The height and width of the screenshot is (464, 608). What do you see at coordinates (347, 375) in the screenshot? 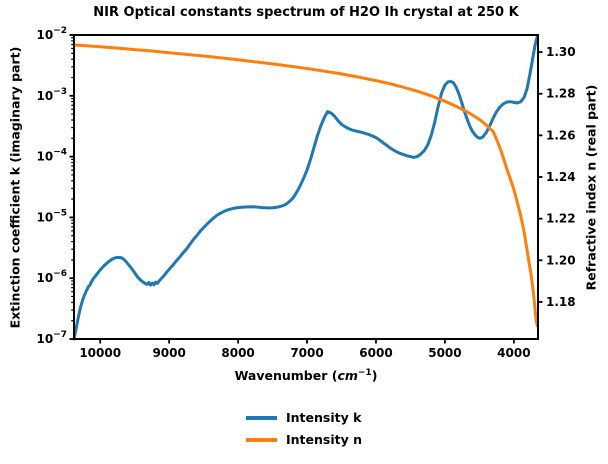
I see `x-axis-label-unit: cm` at bounding box center [347, 375].